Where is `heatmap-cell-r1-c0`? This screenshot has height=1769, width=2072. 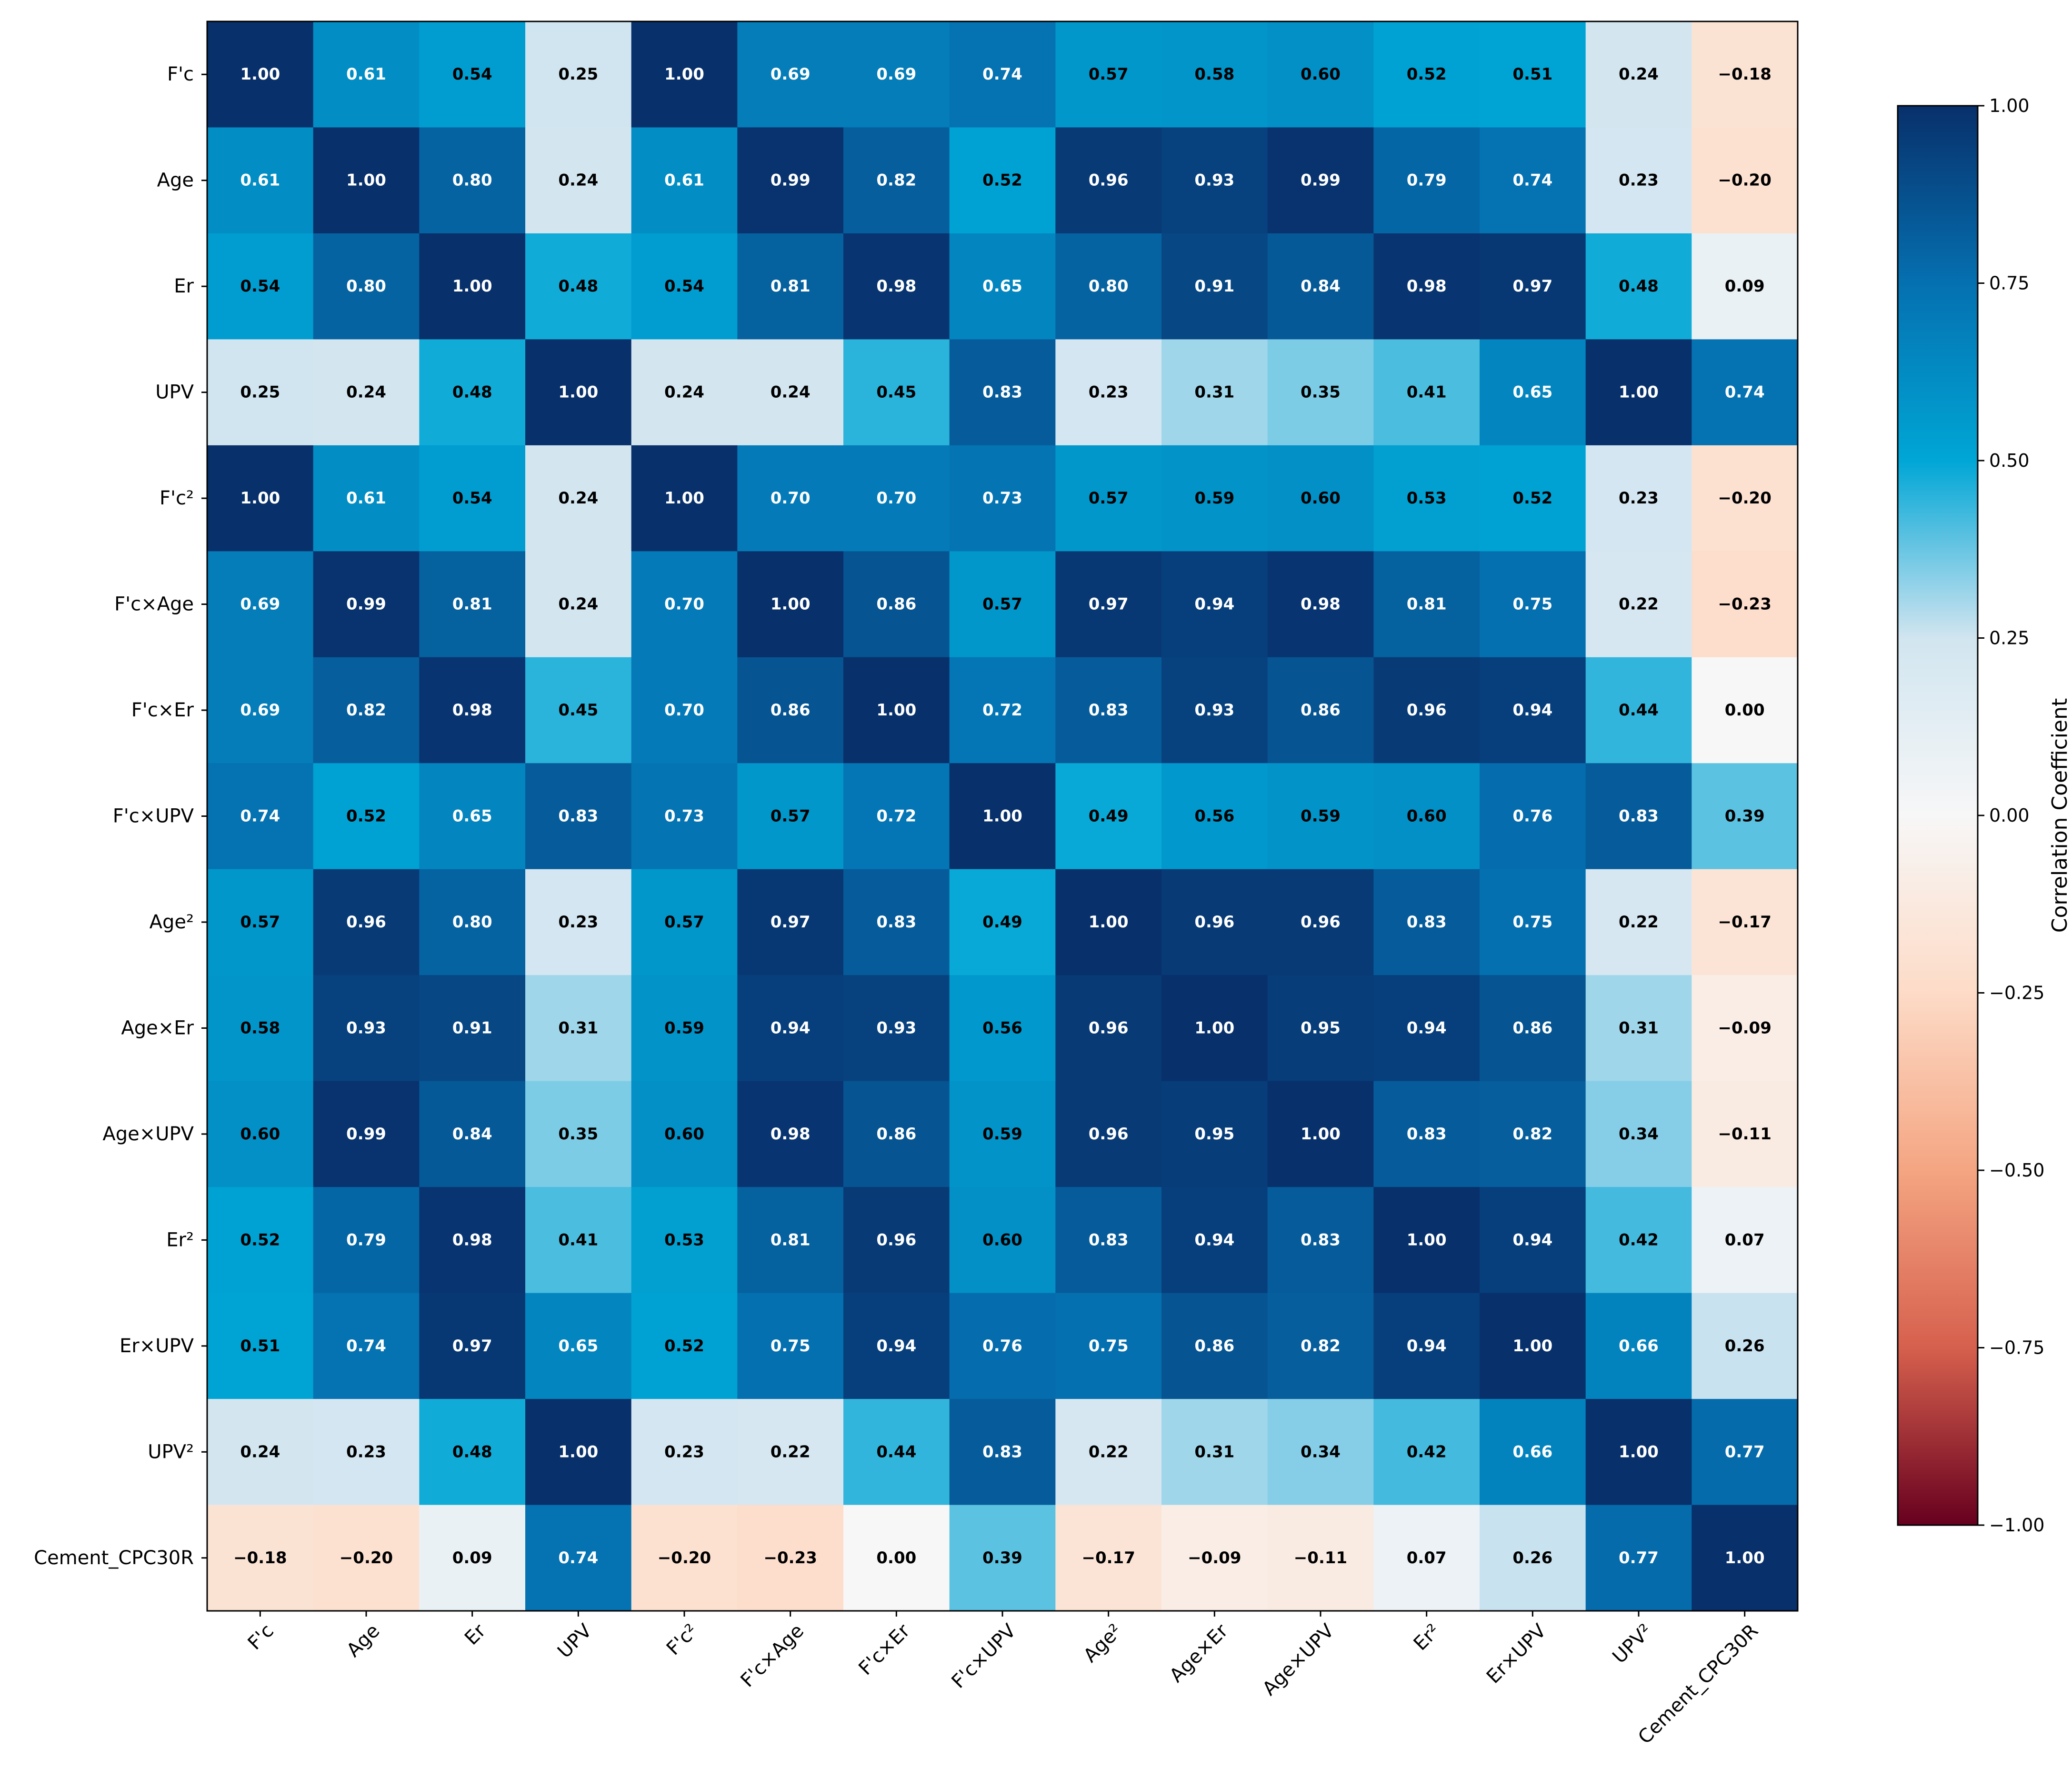 heatmap-cell-r1-c0 is located at coordinates (261, 180).